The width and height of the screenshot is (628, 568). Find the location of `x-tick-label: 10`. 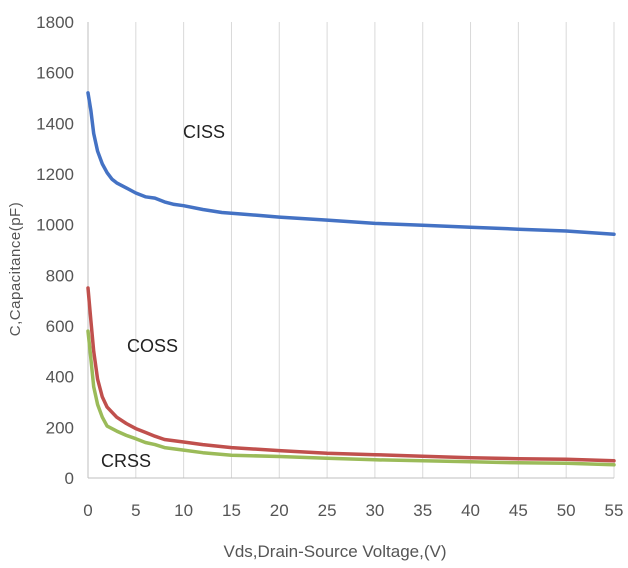

x-tick-label: 10 is located at coordinates (183, 510).